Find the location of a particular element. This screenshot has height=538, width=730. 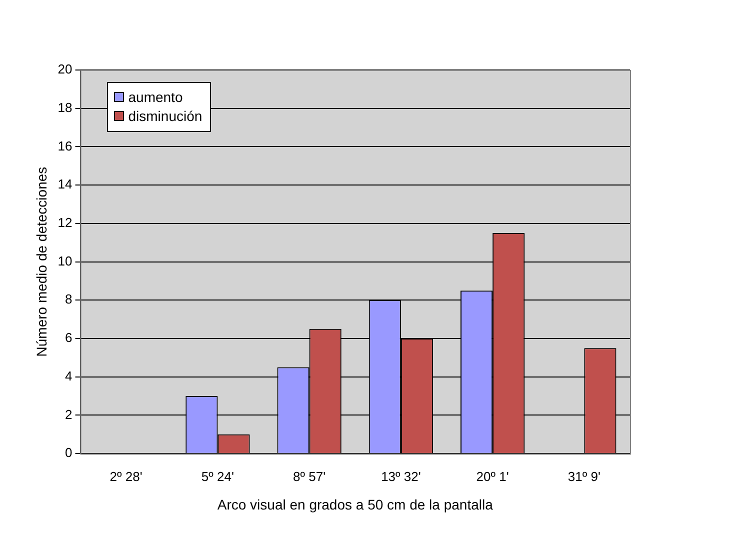

x-axis-title: Arco visual en grados a 50 cm de la pantalla is located at coordinates (355, 504).